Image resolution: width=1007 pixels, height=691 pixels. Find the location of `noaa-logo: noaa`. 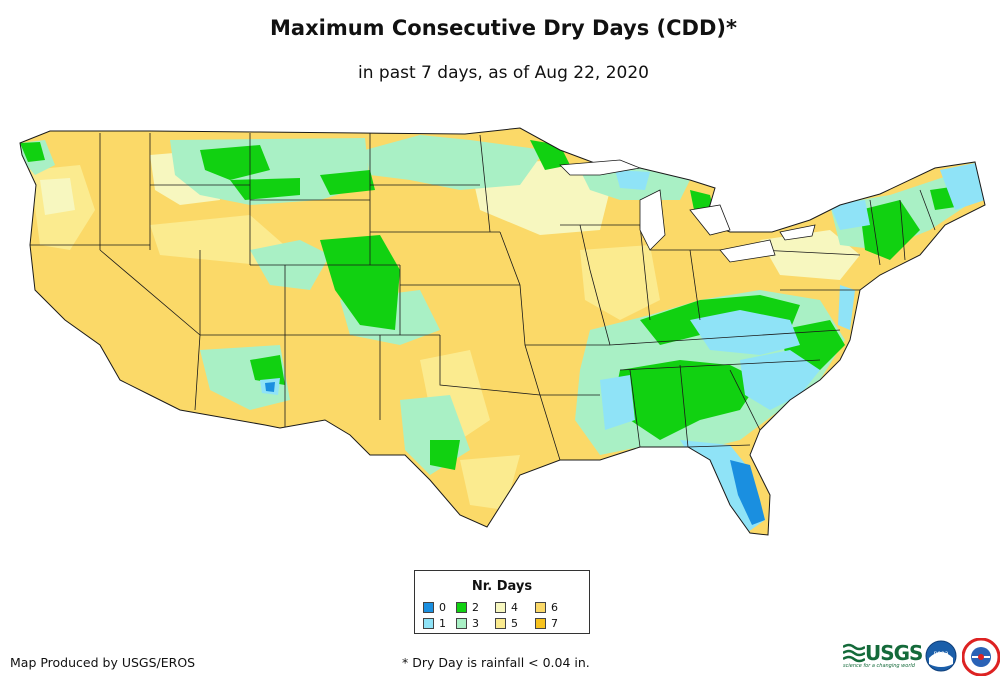

noaa-logo: noaa is located at coordinates (941, 656).